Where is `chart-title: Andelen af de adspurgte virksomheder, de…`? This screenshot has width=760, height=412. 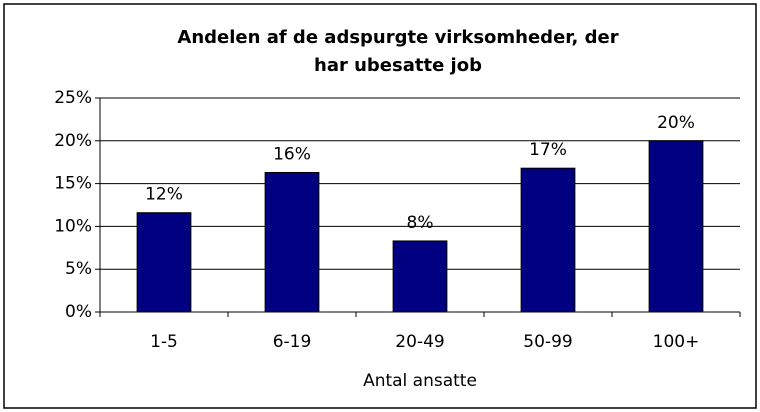 chart-title: Andelen af de adspurgte virksomheder, de… is located at coordinates (397, 37).